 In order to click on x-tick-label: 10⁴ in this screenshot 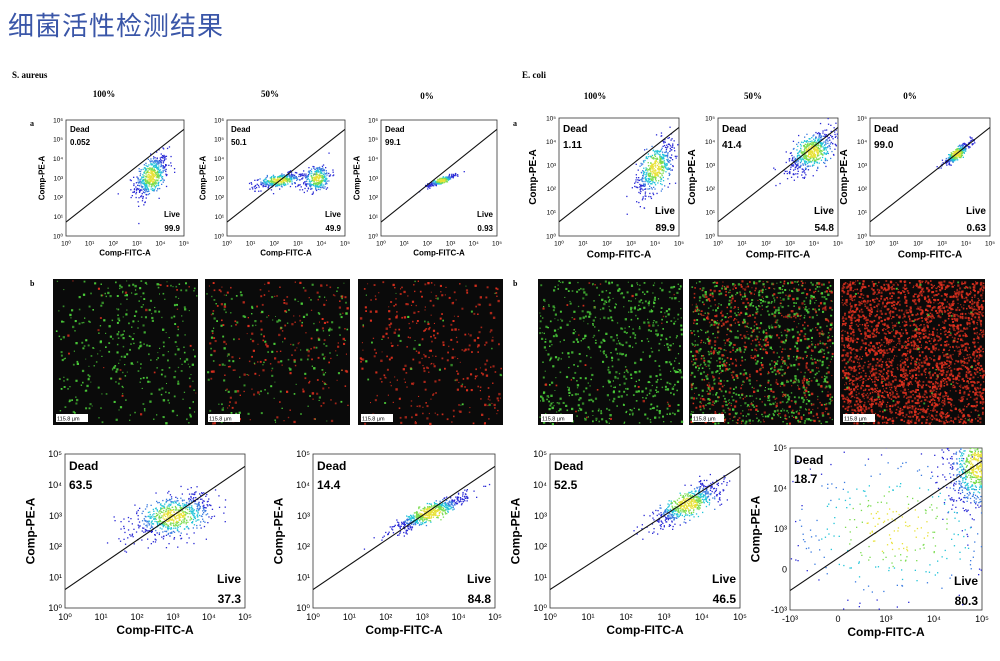, I will do `click(702, 617)`.